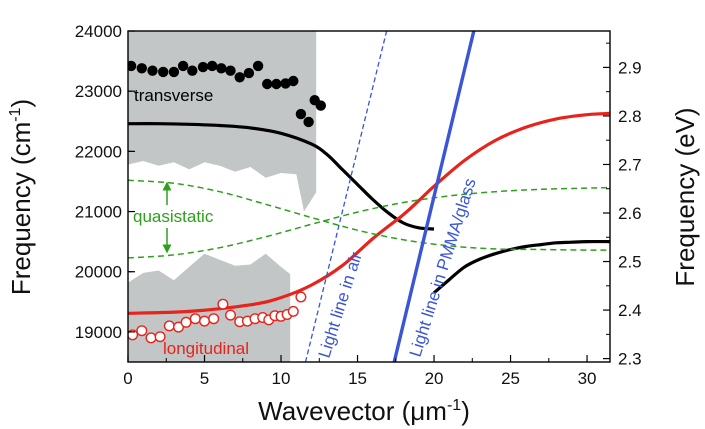 Image resolution: width=705 pixels, height=429 pixels. I want to click on x-axis-title-sup: -1, so click(454, 405).